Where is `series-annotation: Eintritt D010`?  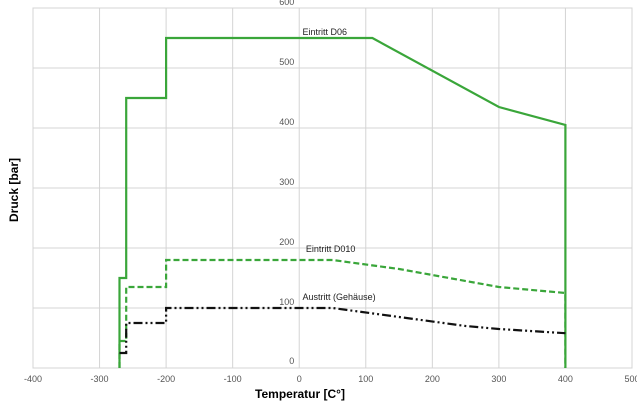
series-annotation: Eintritt D010 is located at coordinates (331, 249).